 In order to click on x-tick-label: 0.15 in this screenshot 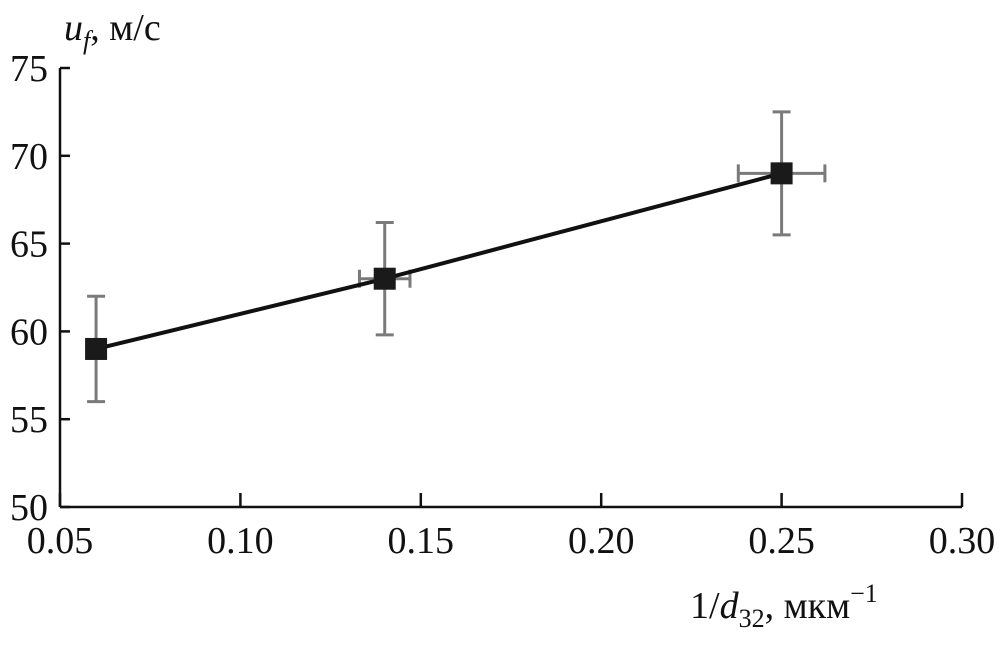, I will do `click(421, 541)`.